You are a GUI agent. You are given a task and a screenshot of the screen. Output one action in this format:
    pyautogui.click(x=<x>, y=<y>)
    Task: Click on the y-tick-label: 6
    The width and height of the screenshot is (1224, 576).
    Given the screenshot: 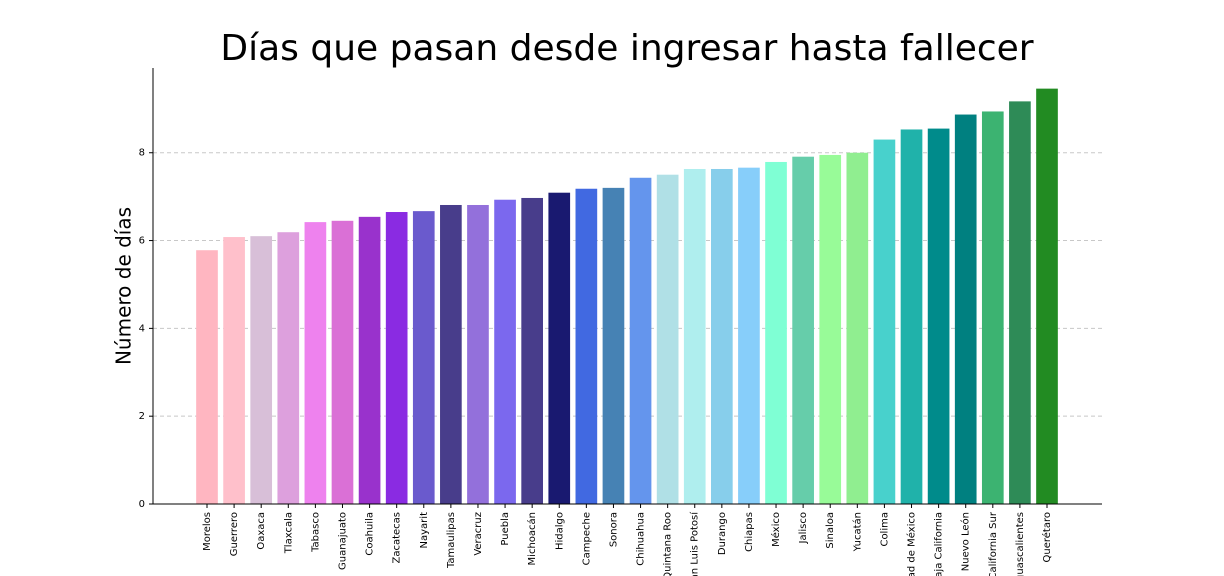 What is the action you would take?
    pyautogui.click(x=142, y=241)
    